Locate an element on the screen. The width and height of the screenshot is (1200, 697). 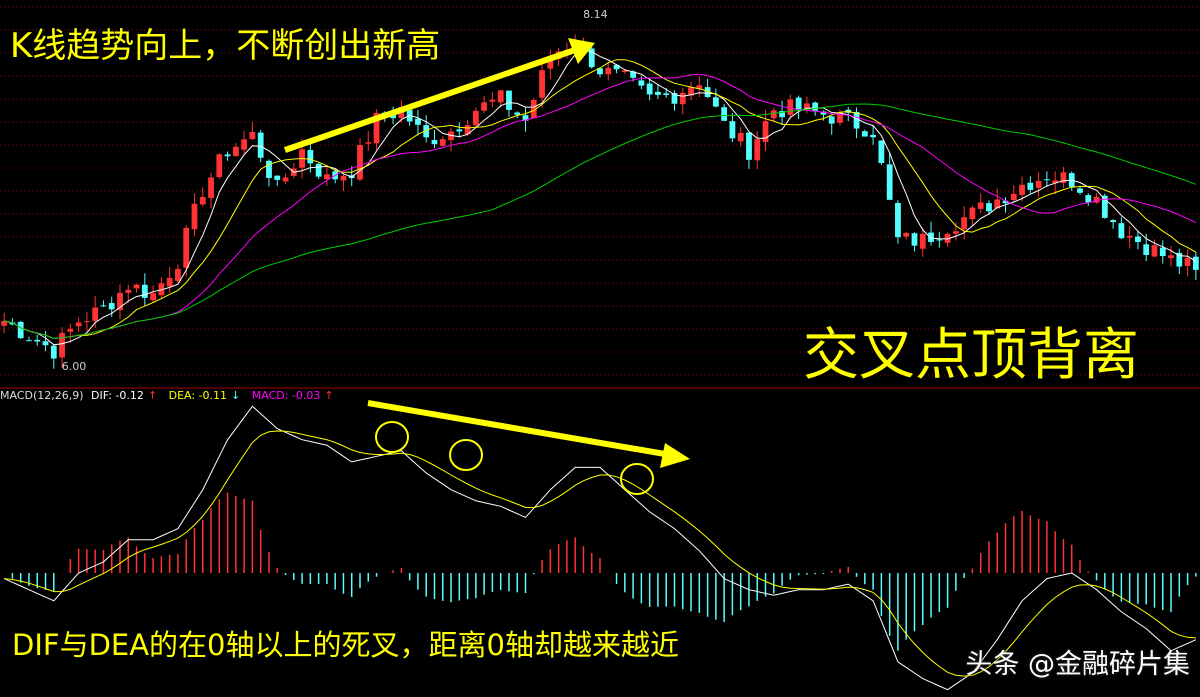
macd-value-legend: MACD: -0.03 ↑ is located at coordinates (295, 395).